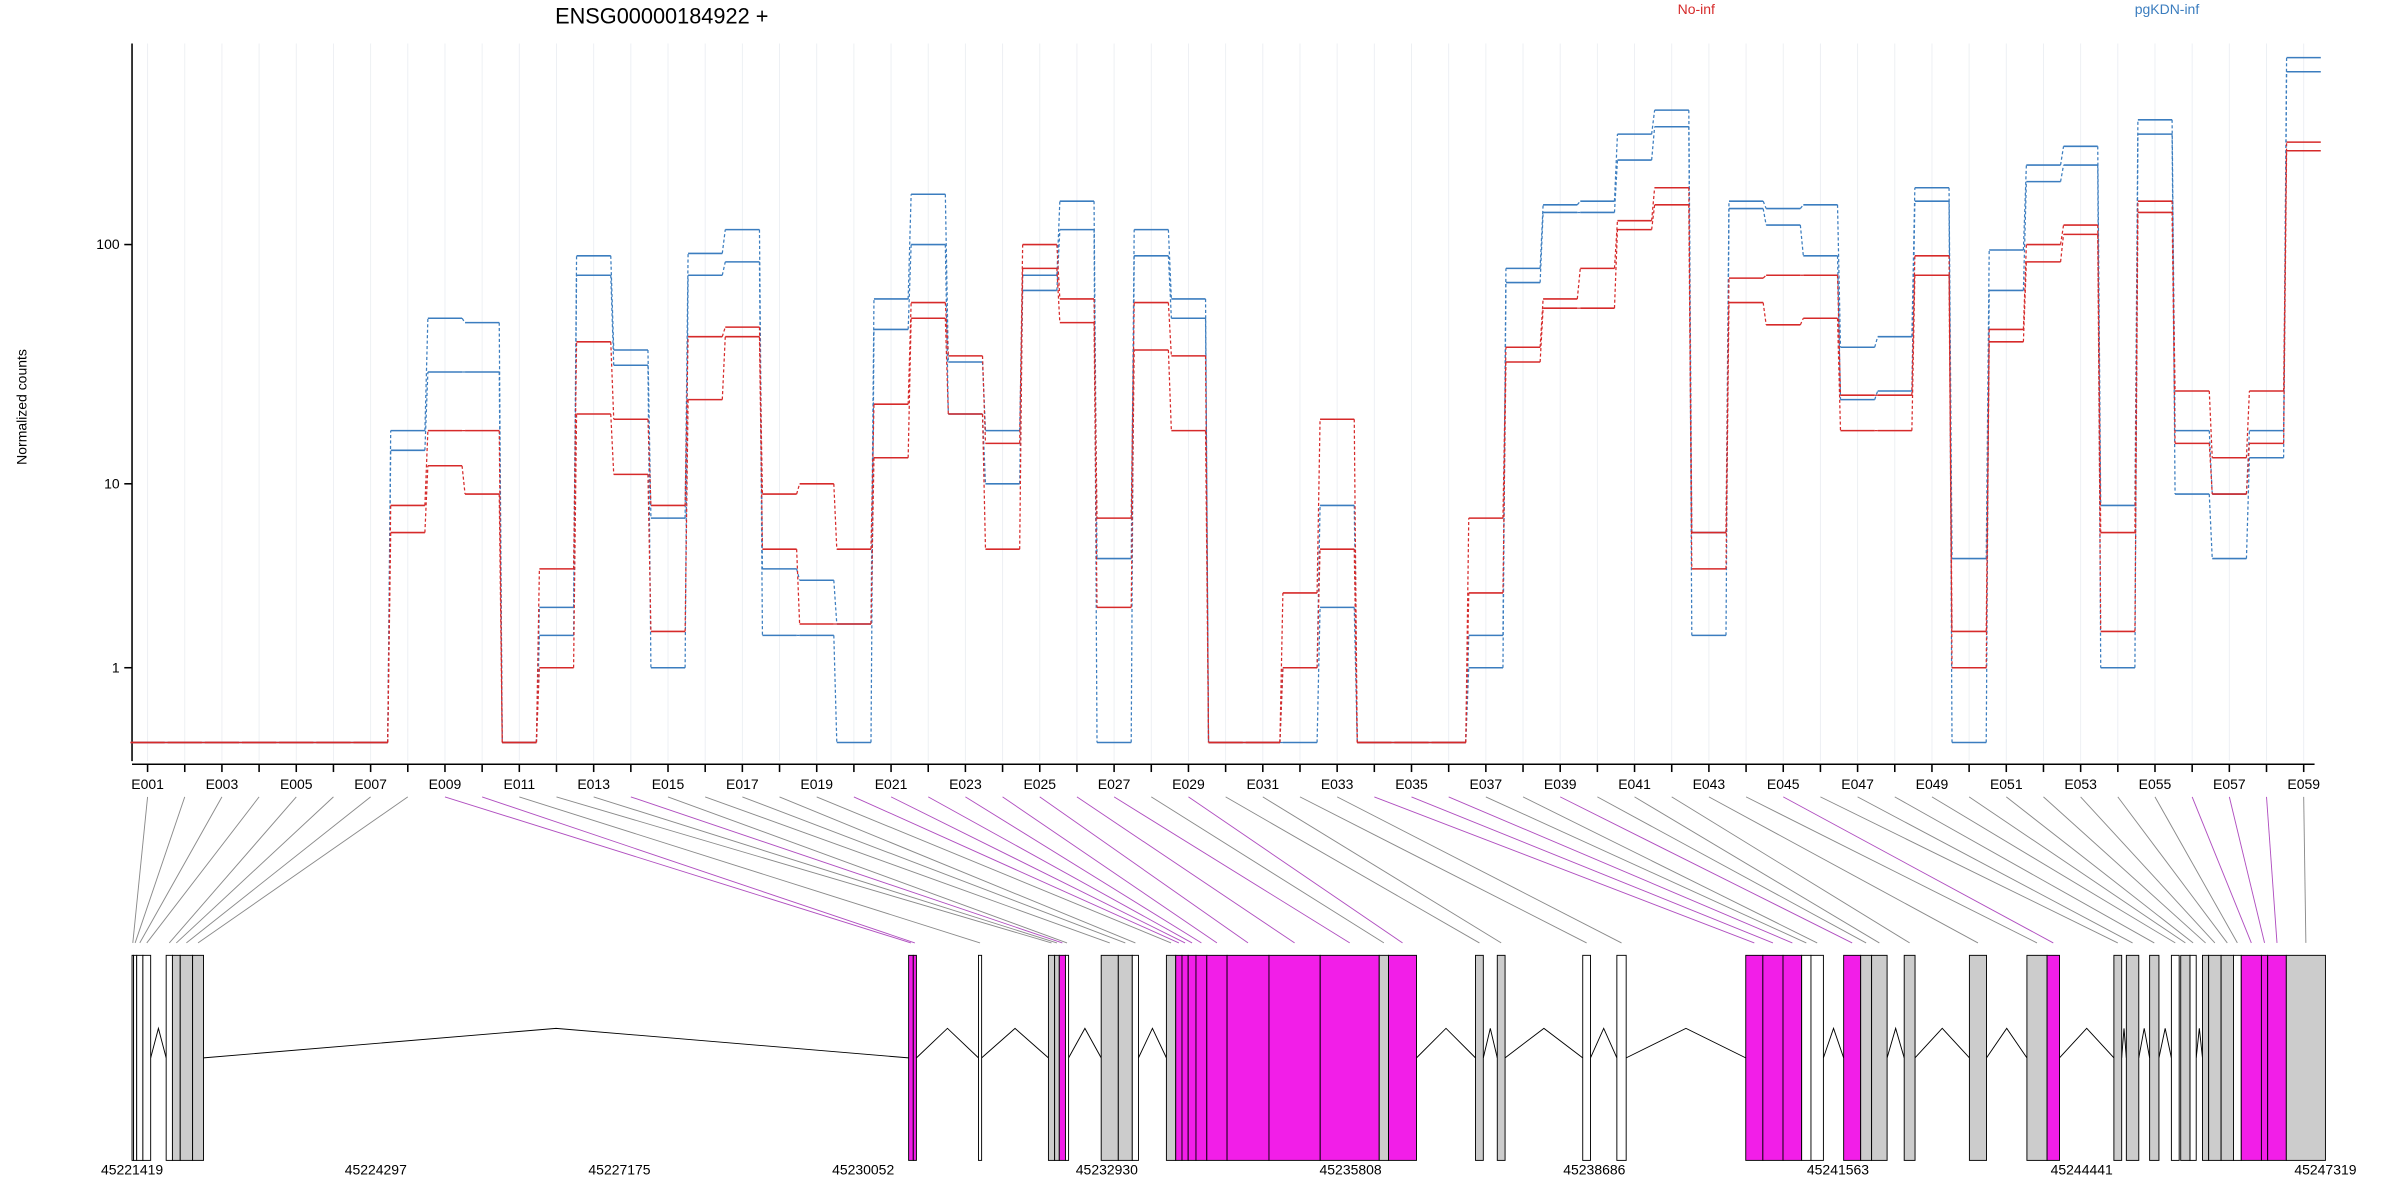  What do you see at coordinates (668, 784) in the screenshot?
I see `x-tick-label: E015` at bounding box center [668, 784].